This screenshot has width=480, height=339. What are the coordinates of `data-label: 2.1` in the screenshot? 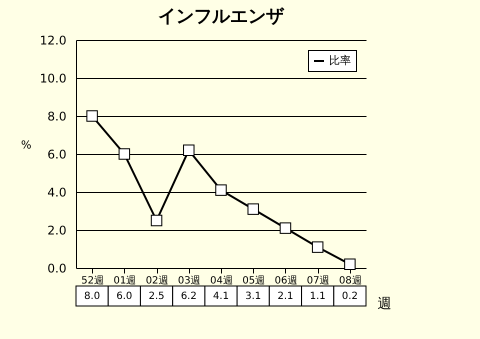 It's located at (285, 296).